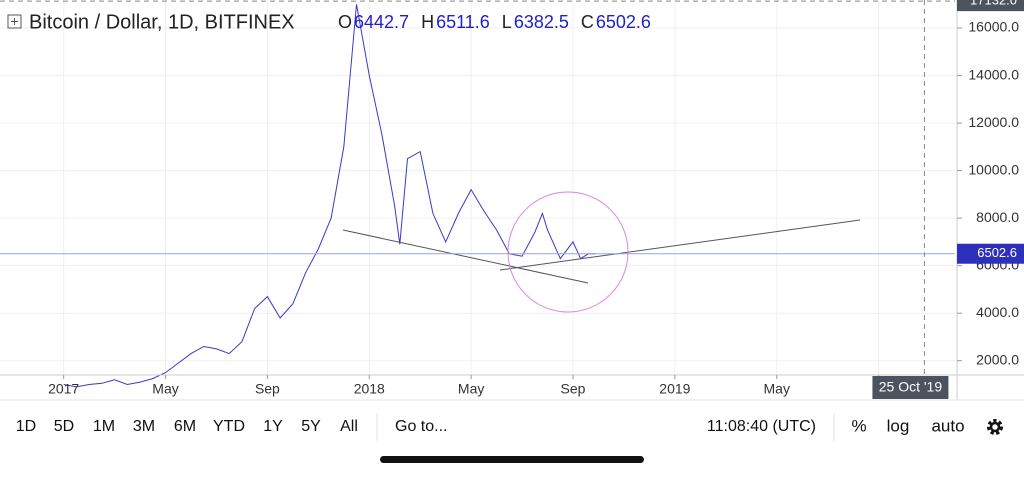  I want to click on circle-annotation, so click(568, 252).